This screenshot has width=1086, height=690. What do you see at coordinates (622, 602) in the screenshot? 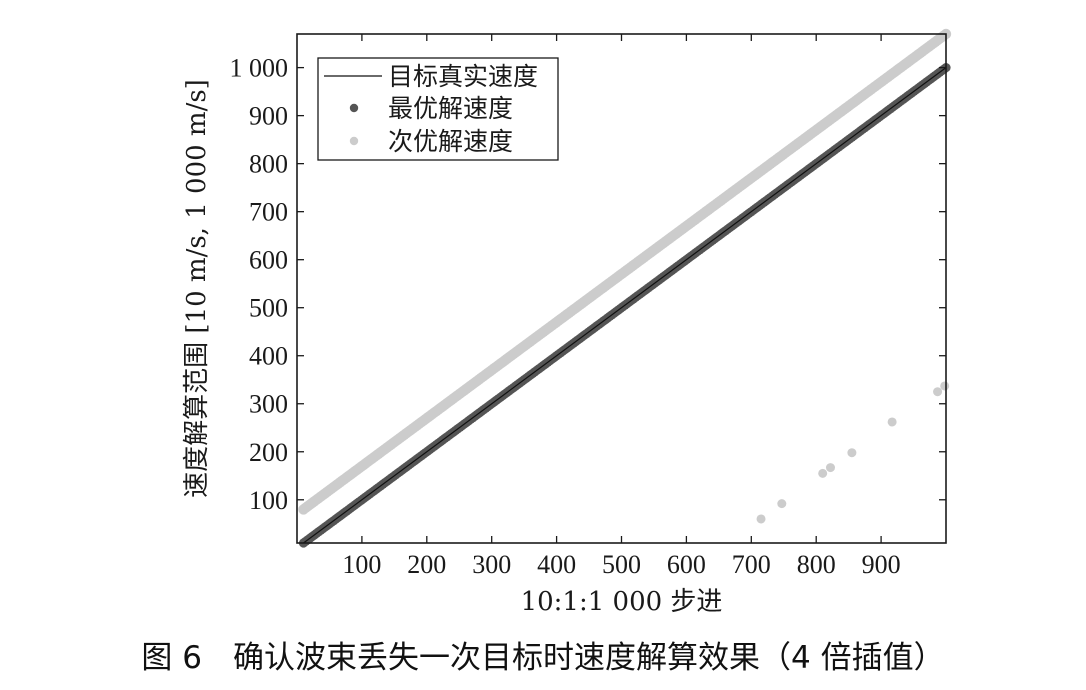
I see `x-axis-label: 10:1:1 000 步进` at bounding box center [622, 602].